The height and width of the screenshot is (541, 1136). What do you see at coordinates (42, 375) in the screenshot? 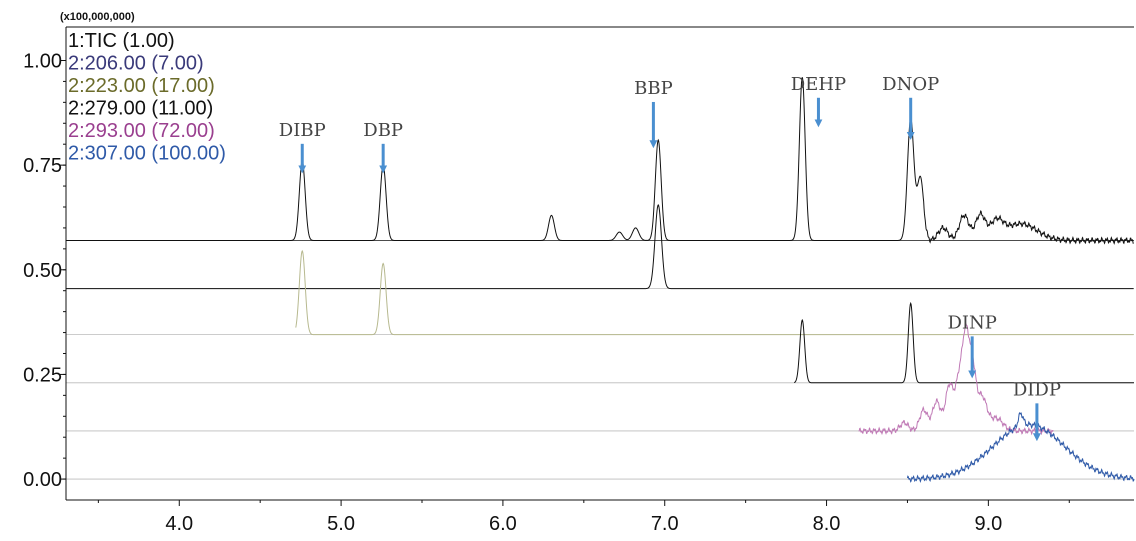
I see `y-tick-label: 0.25` at bounding box center [42, 375].